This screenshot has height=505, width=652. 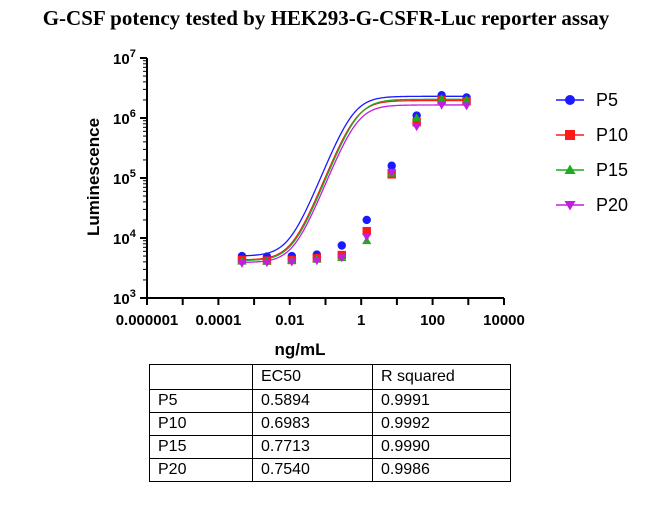 What do you see at coordinates (201, 377) in the screenshot?
I see `table-header-cell` at bounding box center [201, 377].